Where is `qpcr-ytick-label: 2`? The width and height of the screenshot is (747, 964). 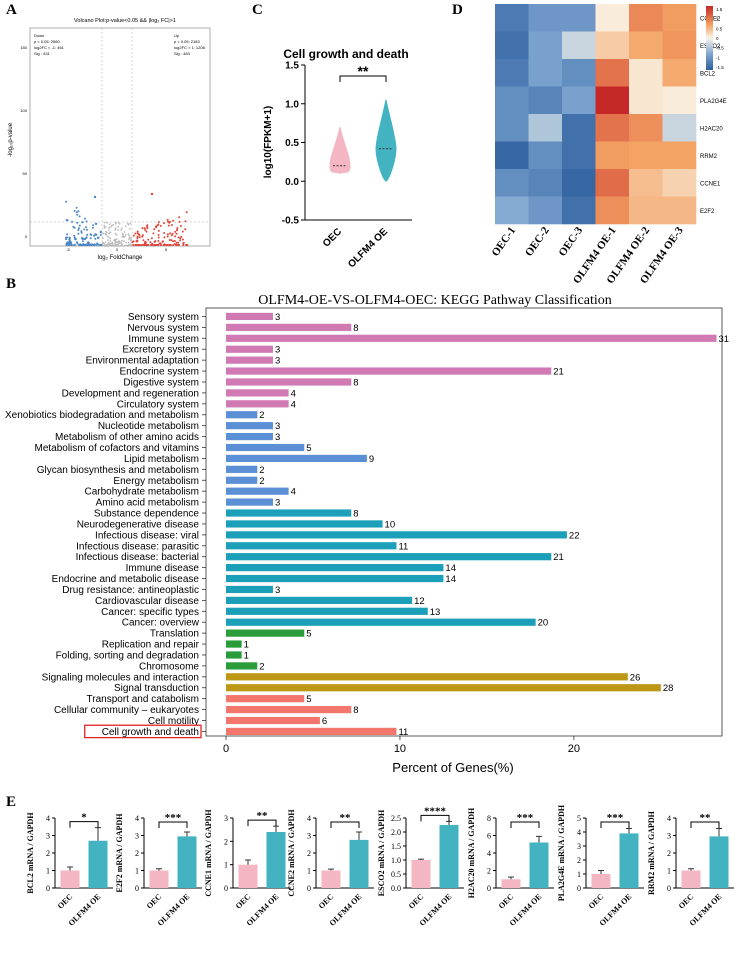 qpcr-ytick-label: 2 is located at coordinates (669, 853).